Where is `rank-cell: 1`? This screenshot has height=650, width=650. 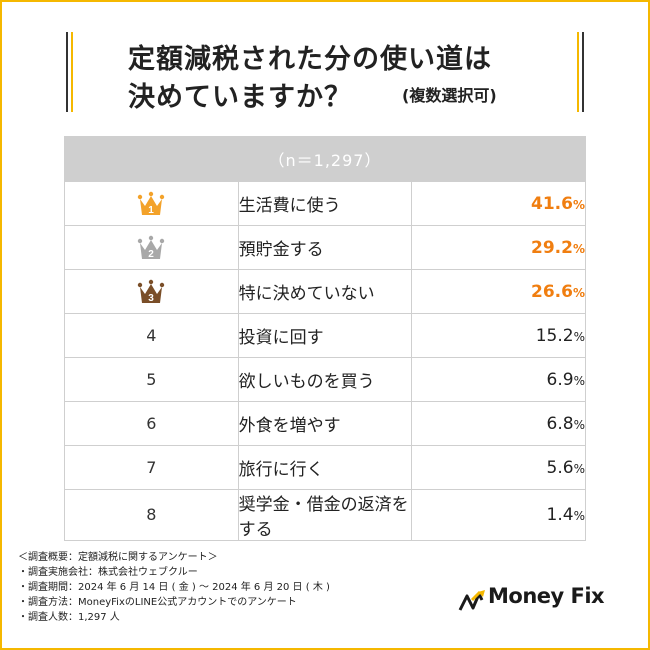 rank-cell: 1 is located at coordinates (151, 203).